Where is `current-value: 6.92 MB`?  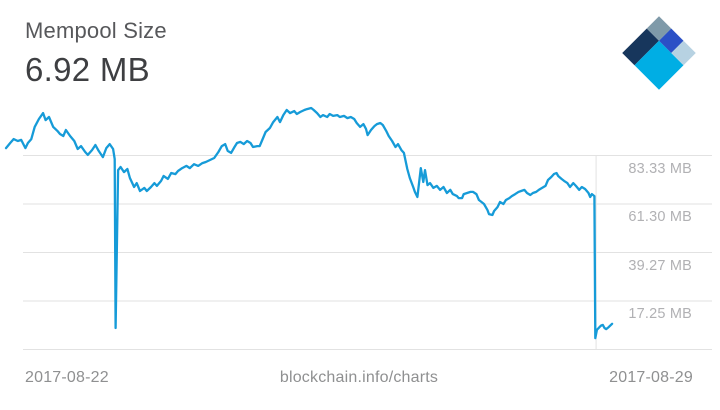 current-value: 6.92 MB is located at coordinates (87, 70).